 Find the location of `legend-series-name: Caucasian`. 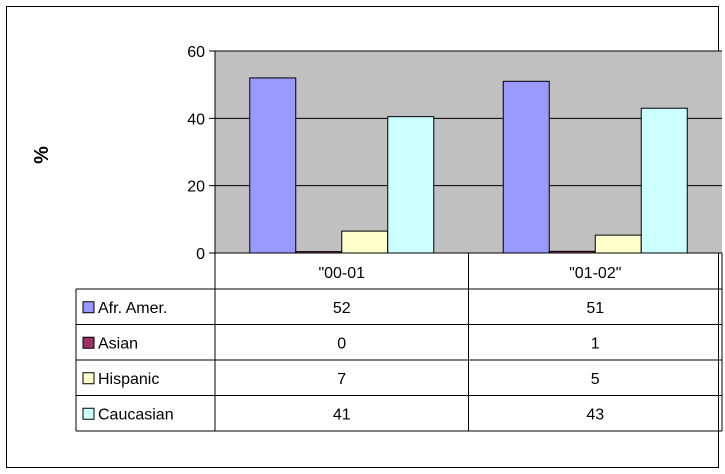

legend-series-name: Caucasian is located at coordinates (136, 414).